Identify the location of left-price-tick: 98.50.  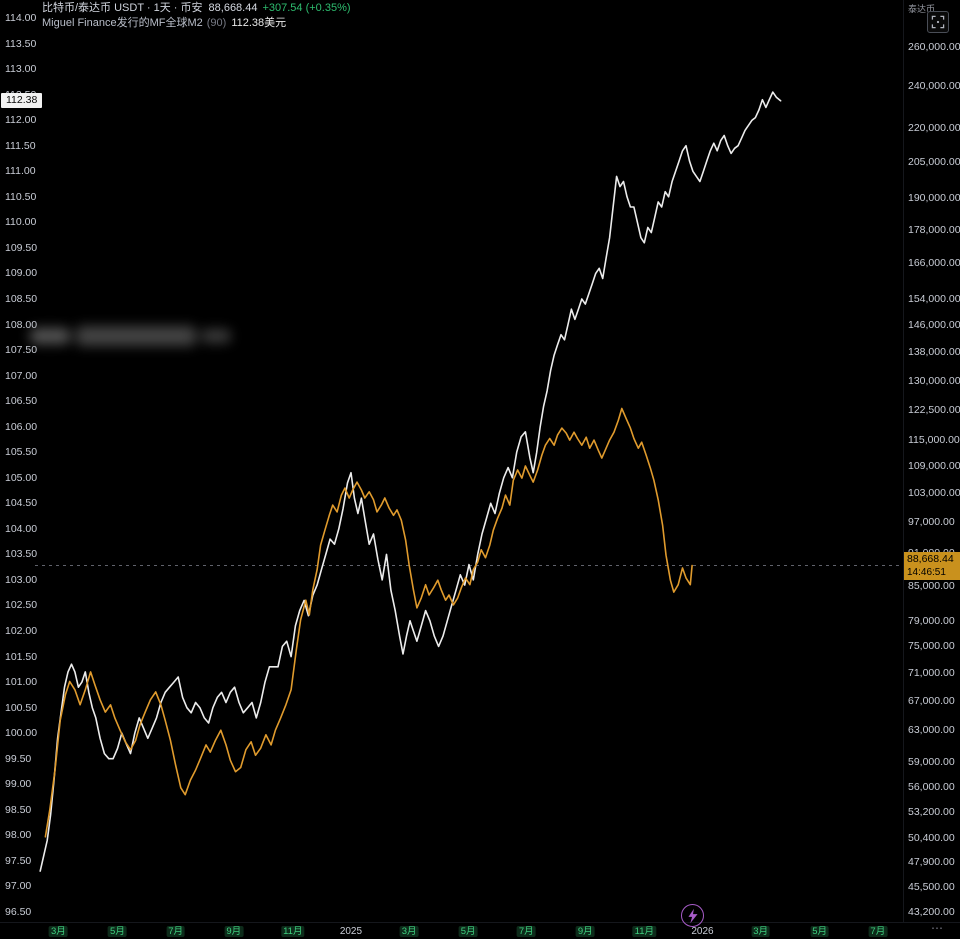
(18, 809).